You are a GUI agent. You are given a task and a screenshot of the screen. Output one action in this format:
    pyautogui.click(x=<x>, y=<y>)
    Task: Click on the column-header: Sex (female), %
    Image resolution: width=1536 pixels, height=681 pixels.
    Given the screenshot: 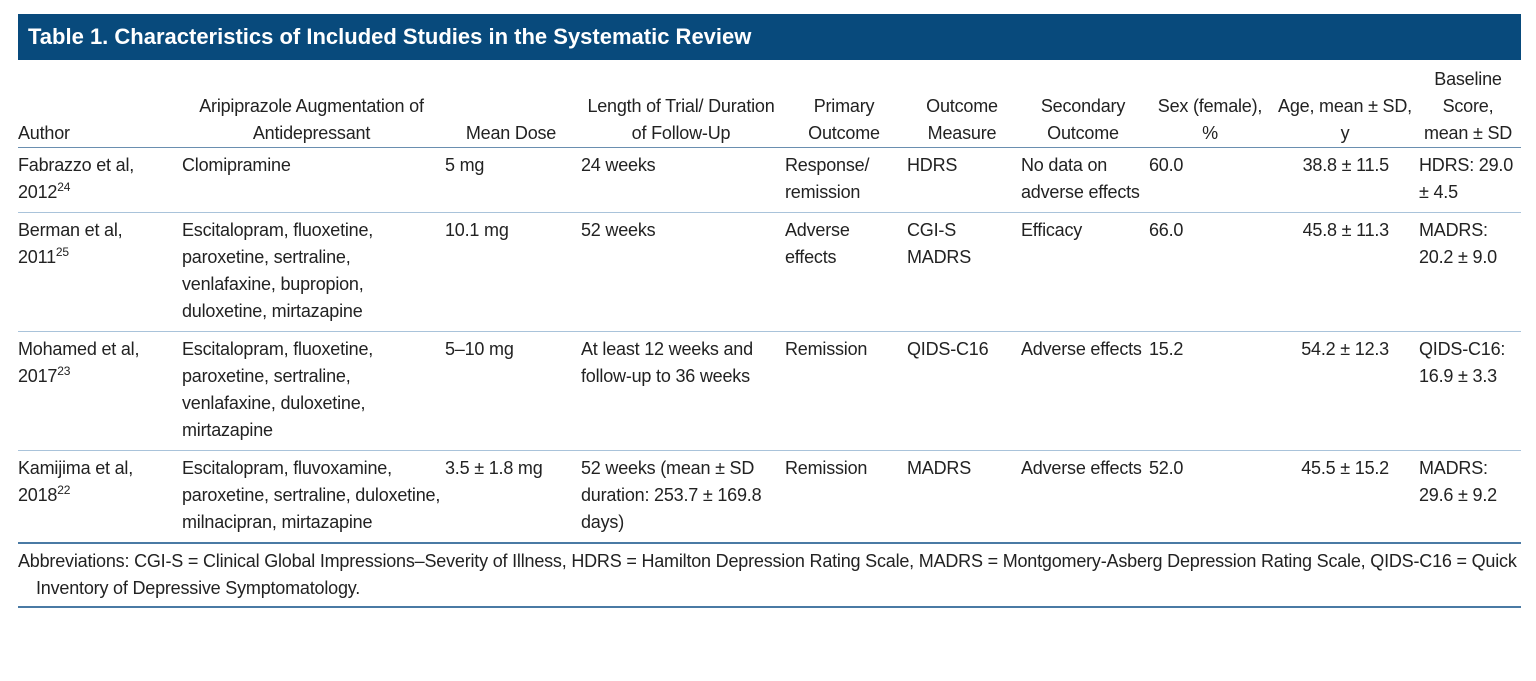 What is the action you would take?
    pyautogui.click(x=1212, y=104)
    